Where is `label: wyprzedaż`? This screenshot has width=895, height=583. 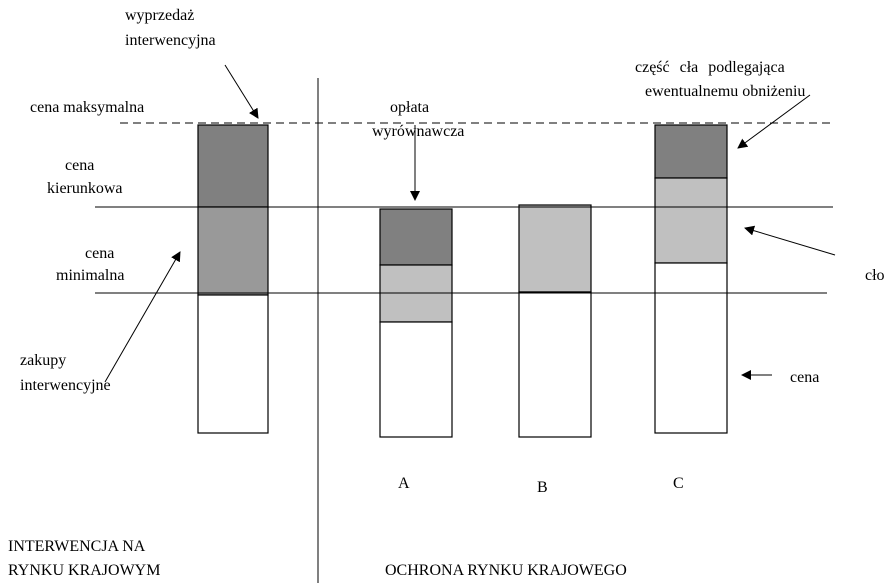
label: wyprzedaż is located at coordinates (159, 15).